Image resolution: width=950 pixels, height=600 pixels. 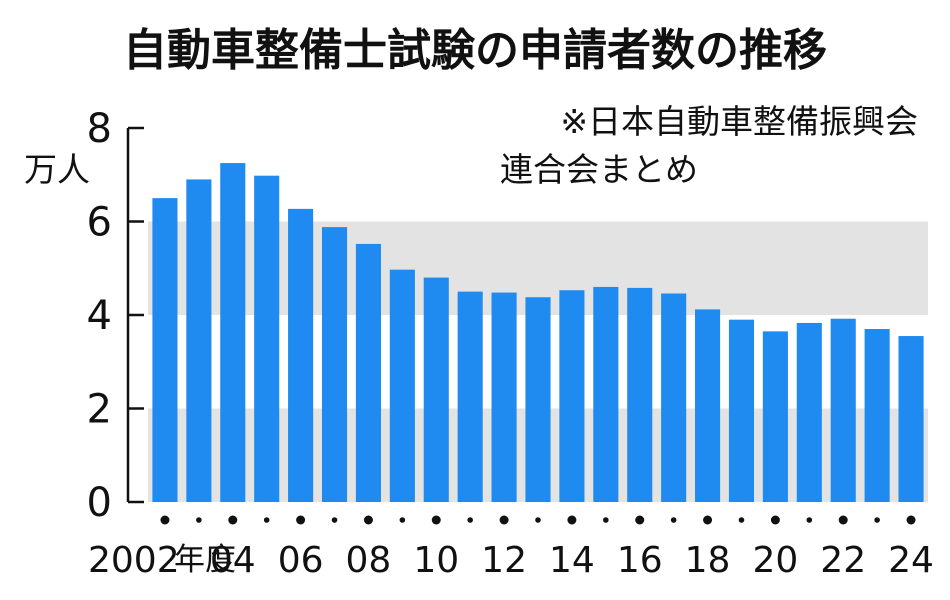 What do you see at coordinates (267, 338) in the screenshot?
I see `bar-2005` at bounding box center [267, 338].